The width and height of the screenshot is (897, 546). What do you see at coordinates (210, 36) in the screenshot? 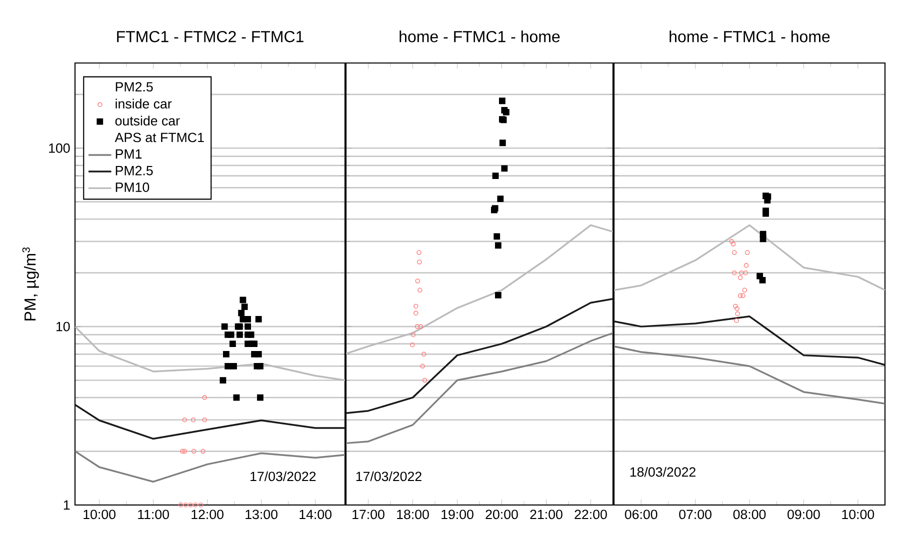
I see `chart-title: FTMC1 - FTMC2 - FTMC1` at bounding box center [210, 36].